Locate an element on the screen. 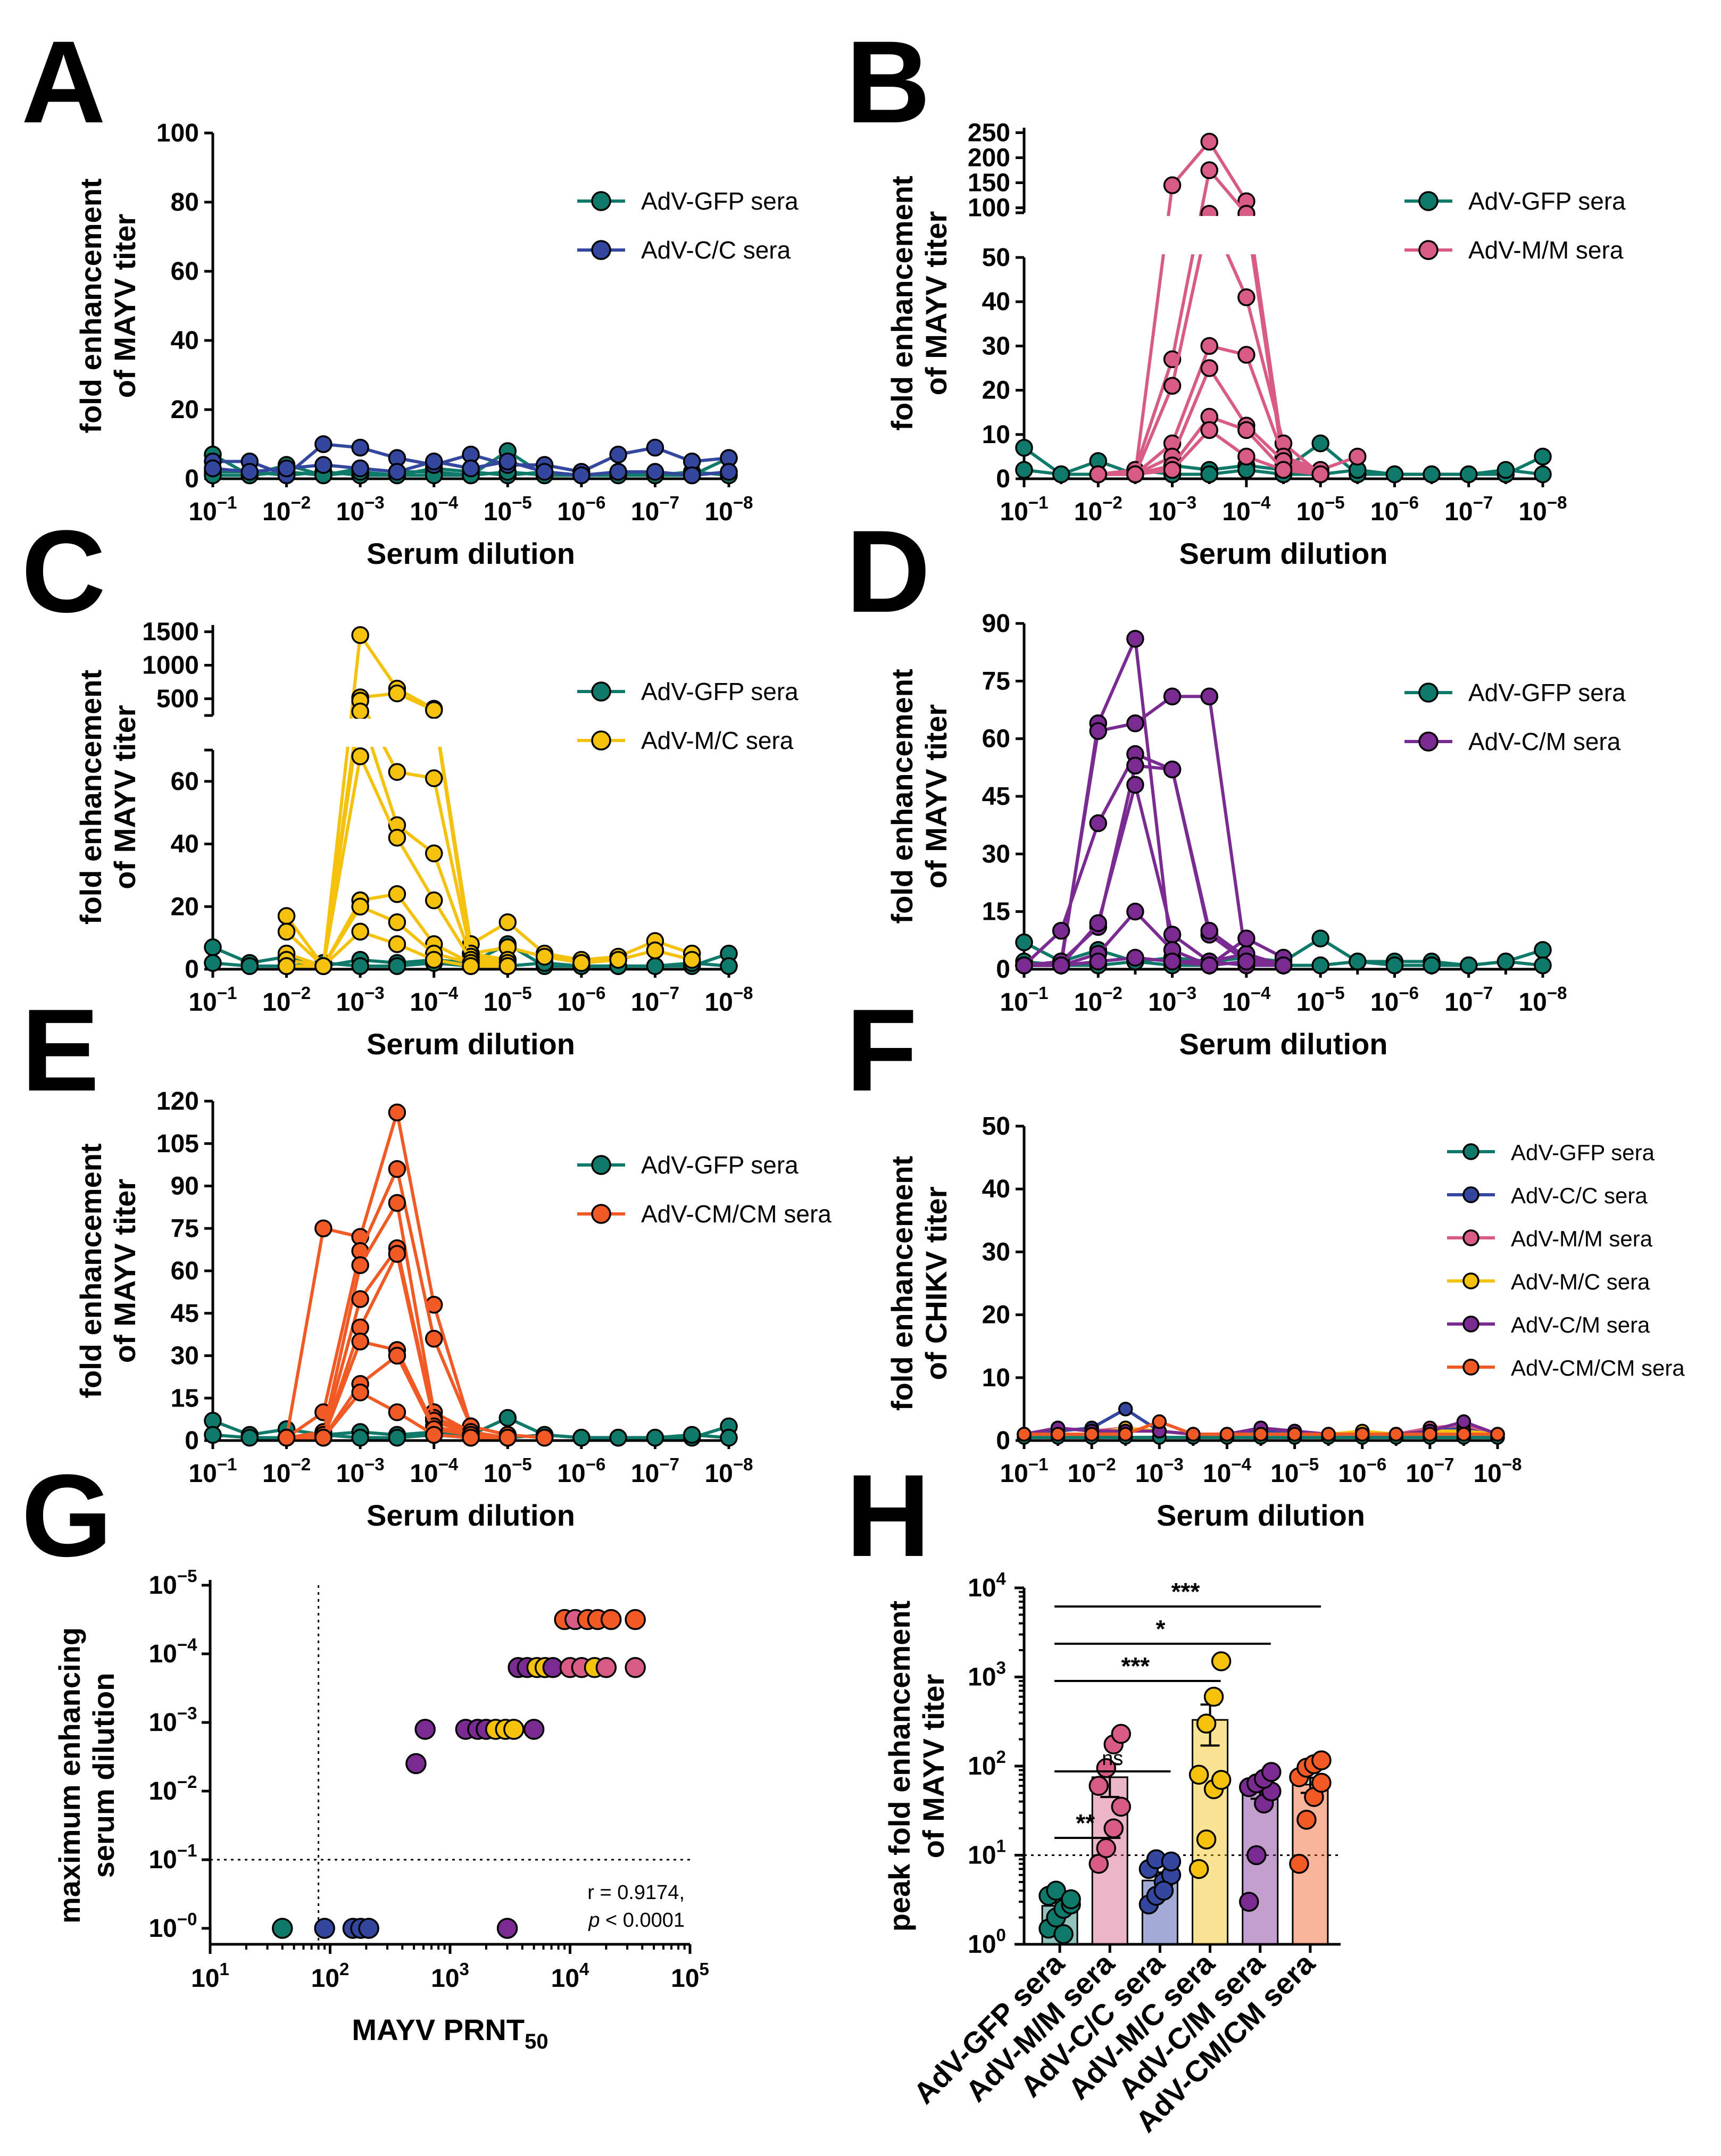 The height and width of the screenshot is (2156, 1721). y-tick-label: 45 is located at coordinates (185, 1314).